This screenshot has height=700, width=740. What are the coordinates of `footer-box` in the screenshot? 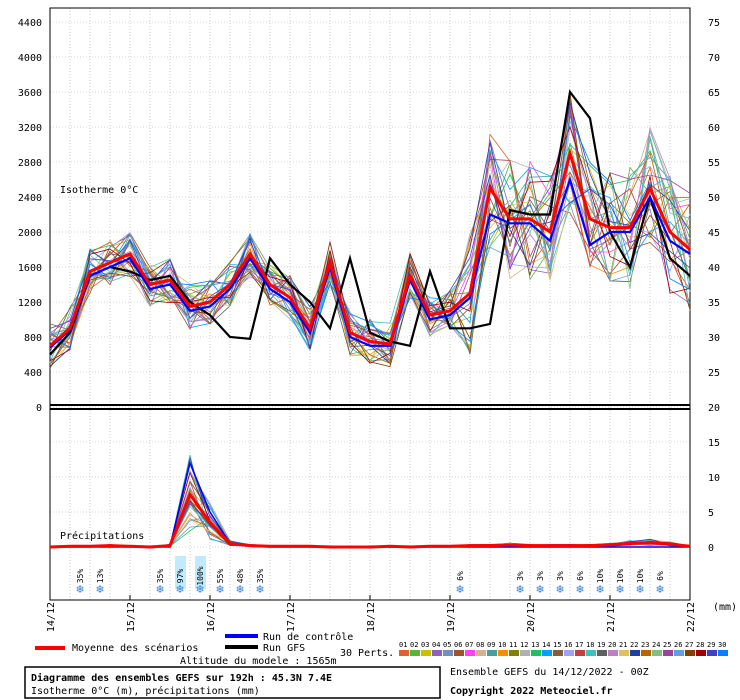 It's located at (232, 682).